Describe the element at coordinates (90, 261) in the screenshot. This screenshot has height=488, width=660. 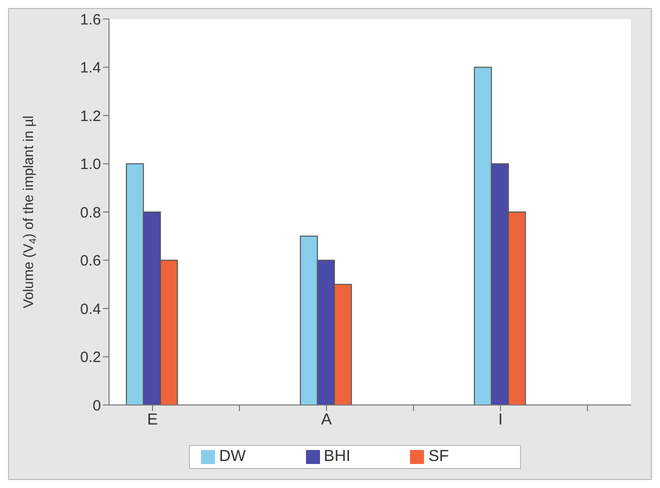
I see `y-tick-label: 0.6` at that location.